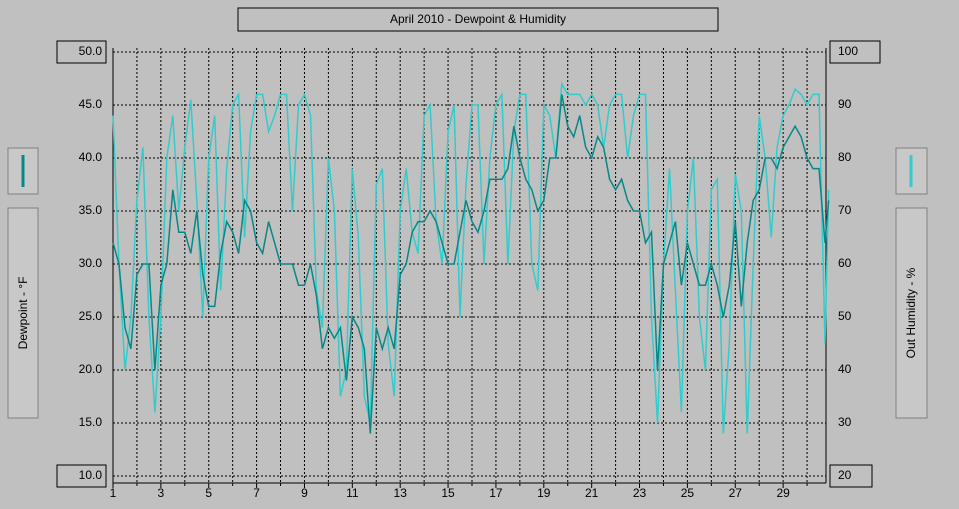 This screenshot has height=509, width=959. I want to click on x-tick-label: 25, so click(688, 493).